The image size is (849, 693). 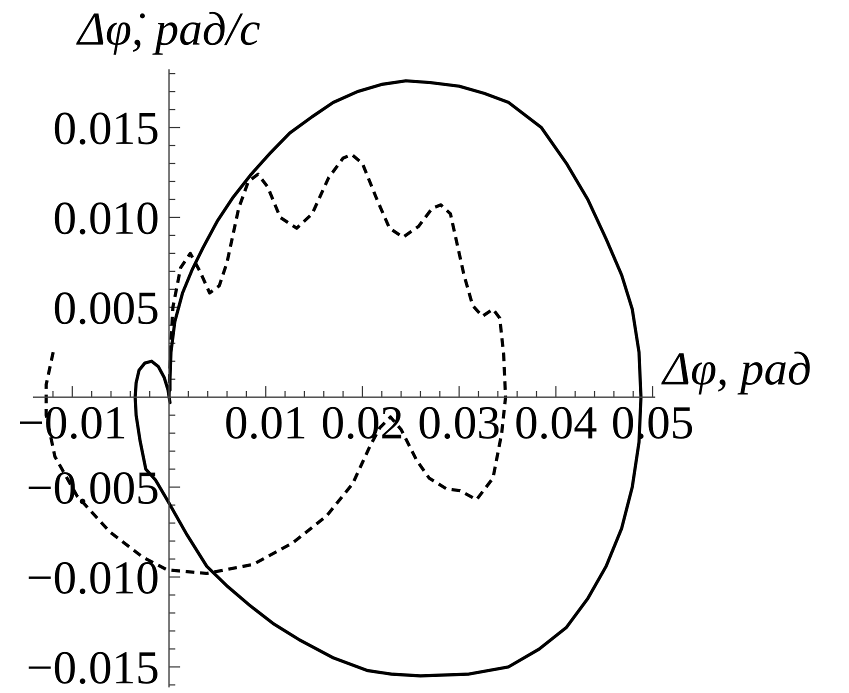 What do you see at coordinates (265, 422) in the screenshot?
I see `x-tick-label: 0.01` at bounding box center [265, 422].